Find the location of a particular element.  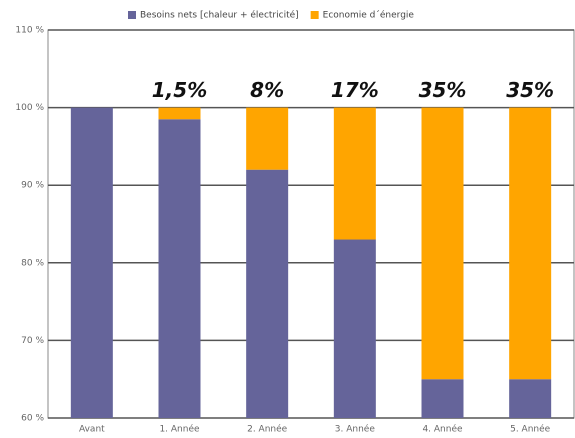

y-tick-label: 80 % is located at coordinates (32, 263).